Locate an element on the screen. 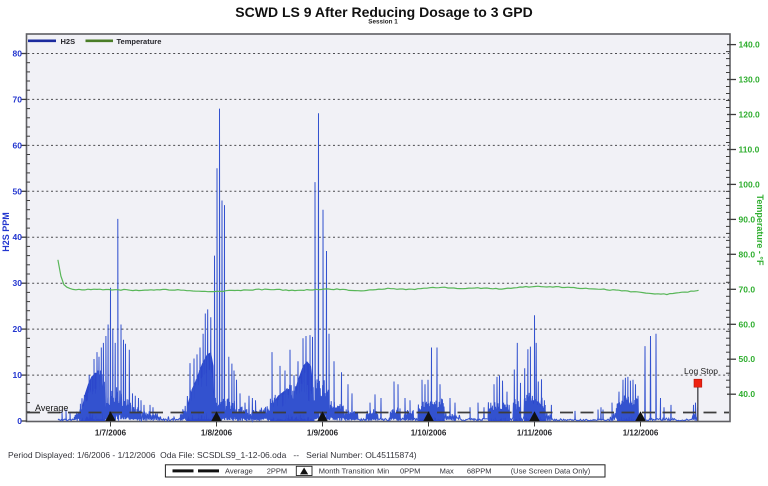  svg-text: 90.0 is located at coordinates (747, 219).